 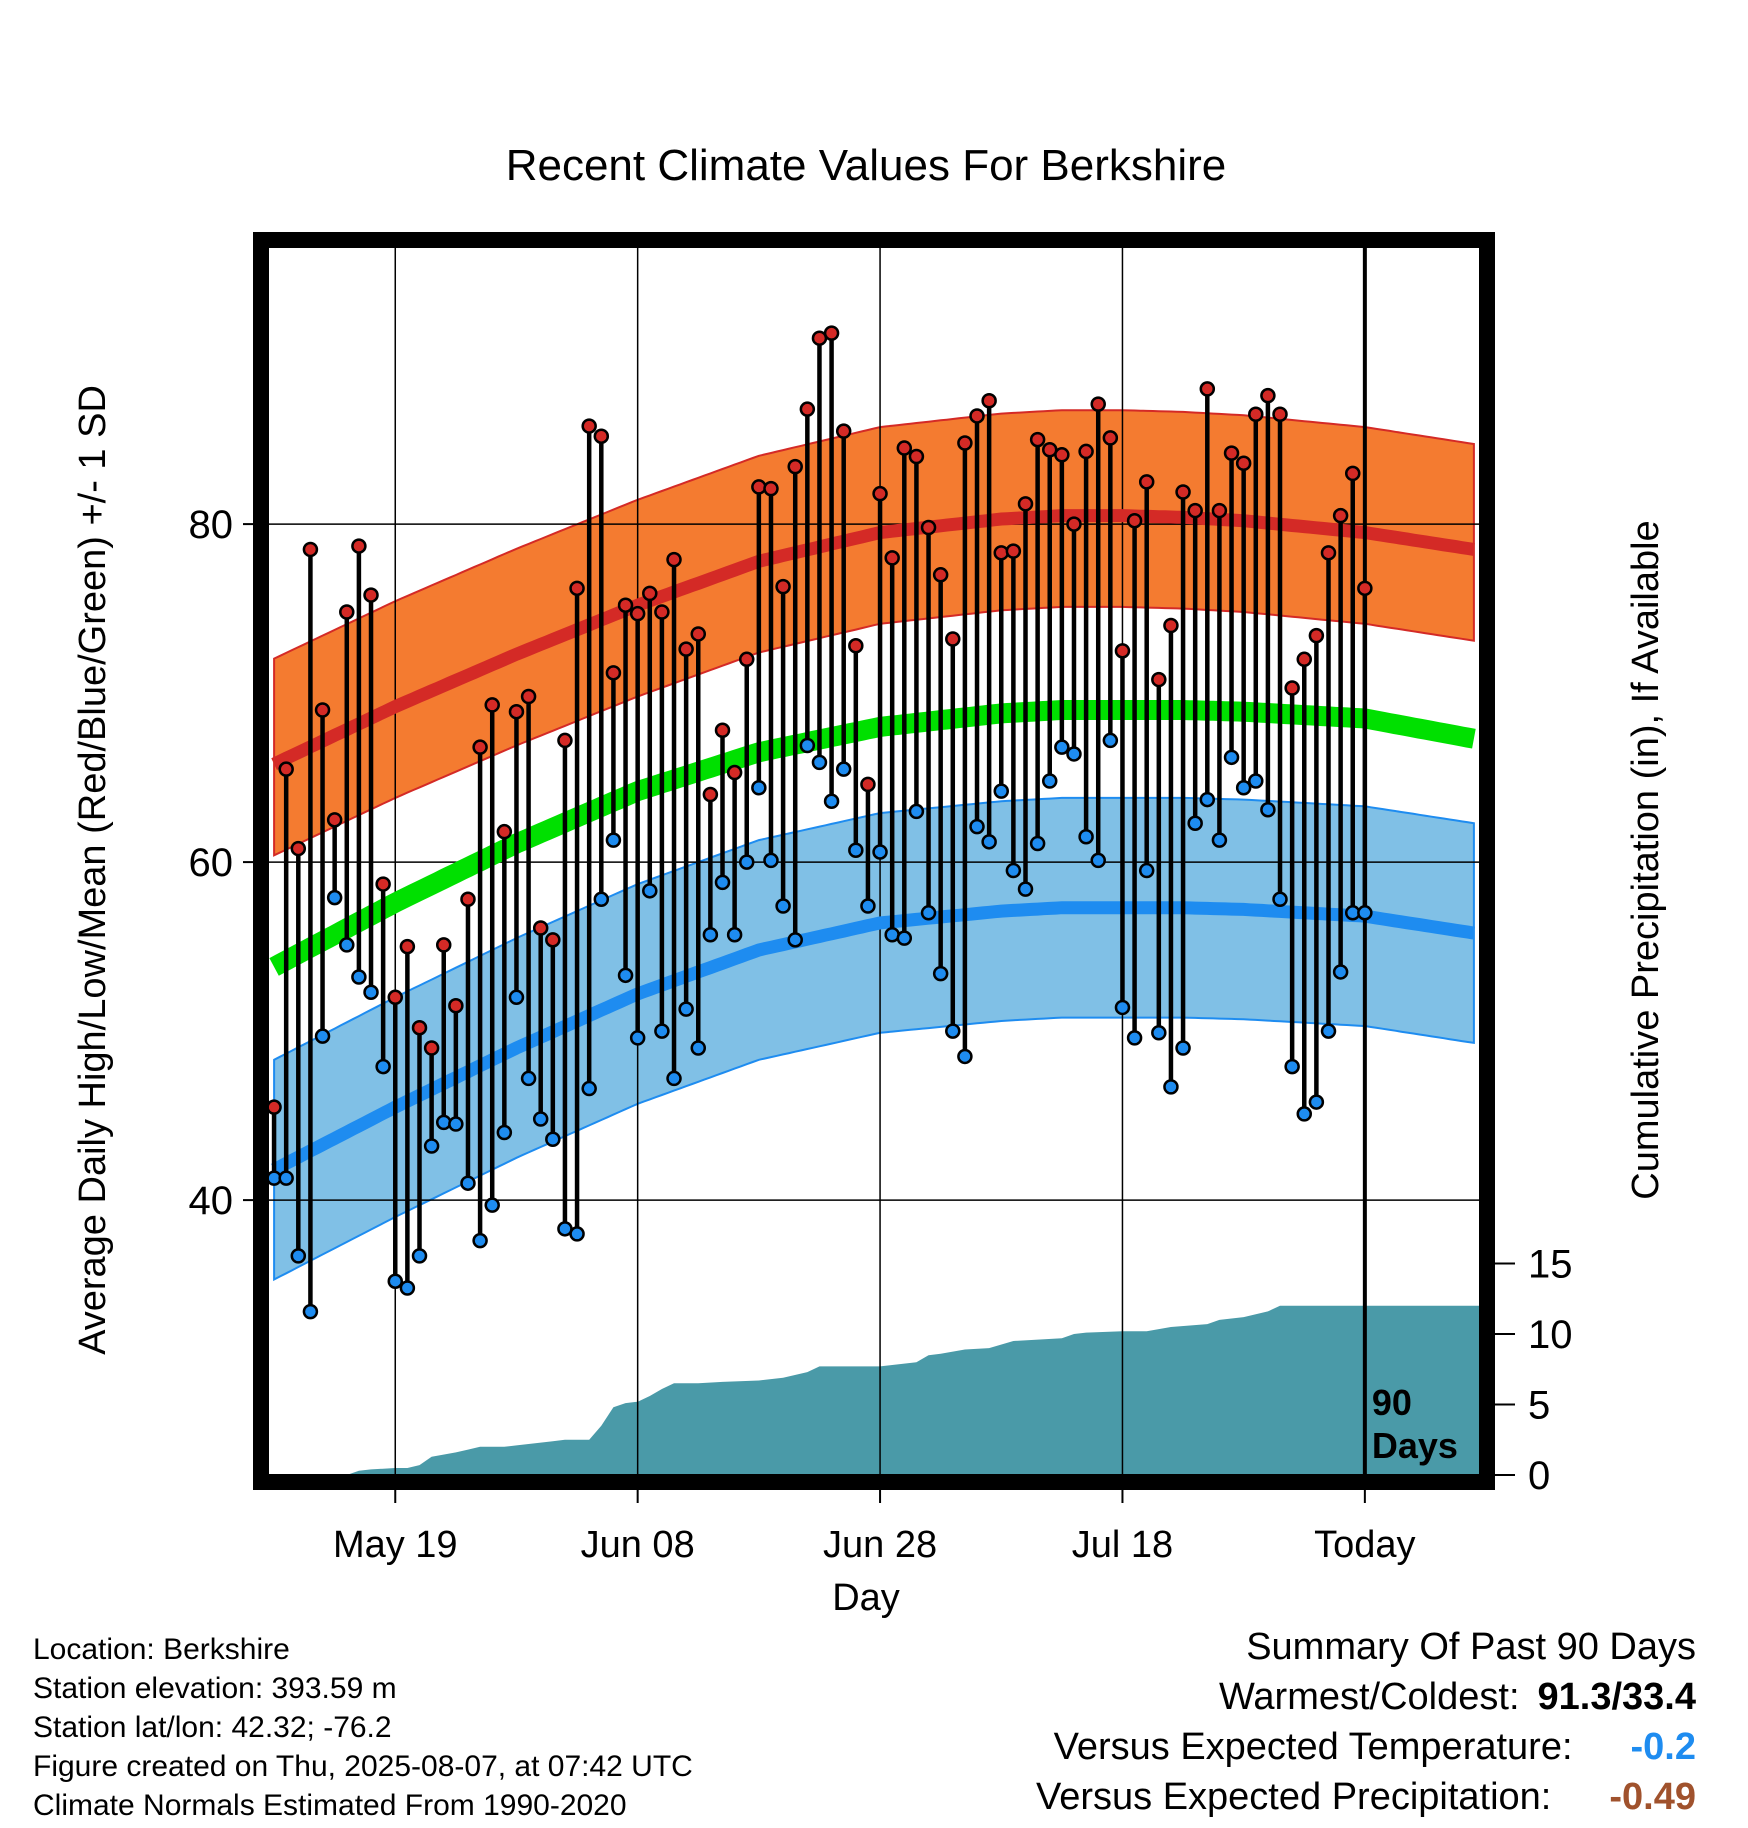 I want to click on elevation-text: Station elevation: 393.59 m, so click(x=215, y=1688).